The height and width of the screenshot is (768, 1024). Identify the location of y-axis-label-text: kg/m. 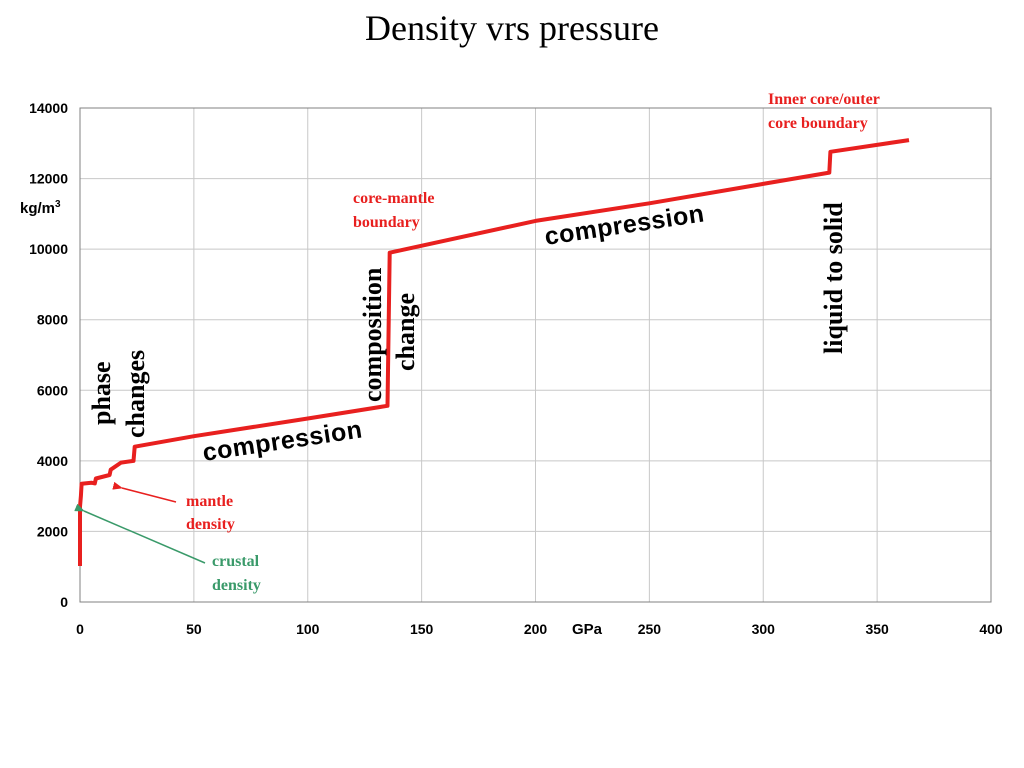
(37, 208).